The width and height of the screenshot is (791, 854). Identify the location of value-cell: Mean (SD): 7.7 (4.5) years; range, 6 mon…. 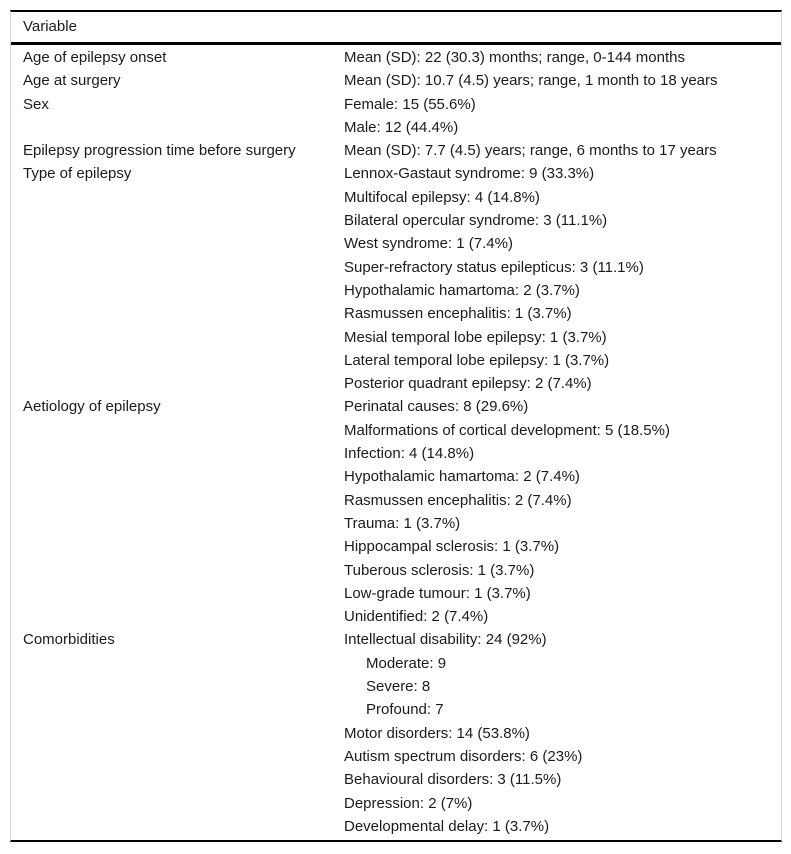
(562, 150).